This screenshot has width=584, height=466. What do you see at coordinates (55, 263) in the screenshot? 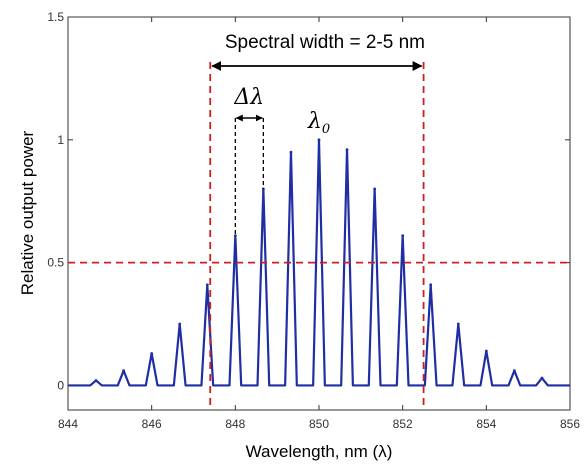
I see `y-tick-label: 0.5` at bounding box center [55, 263].